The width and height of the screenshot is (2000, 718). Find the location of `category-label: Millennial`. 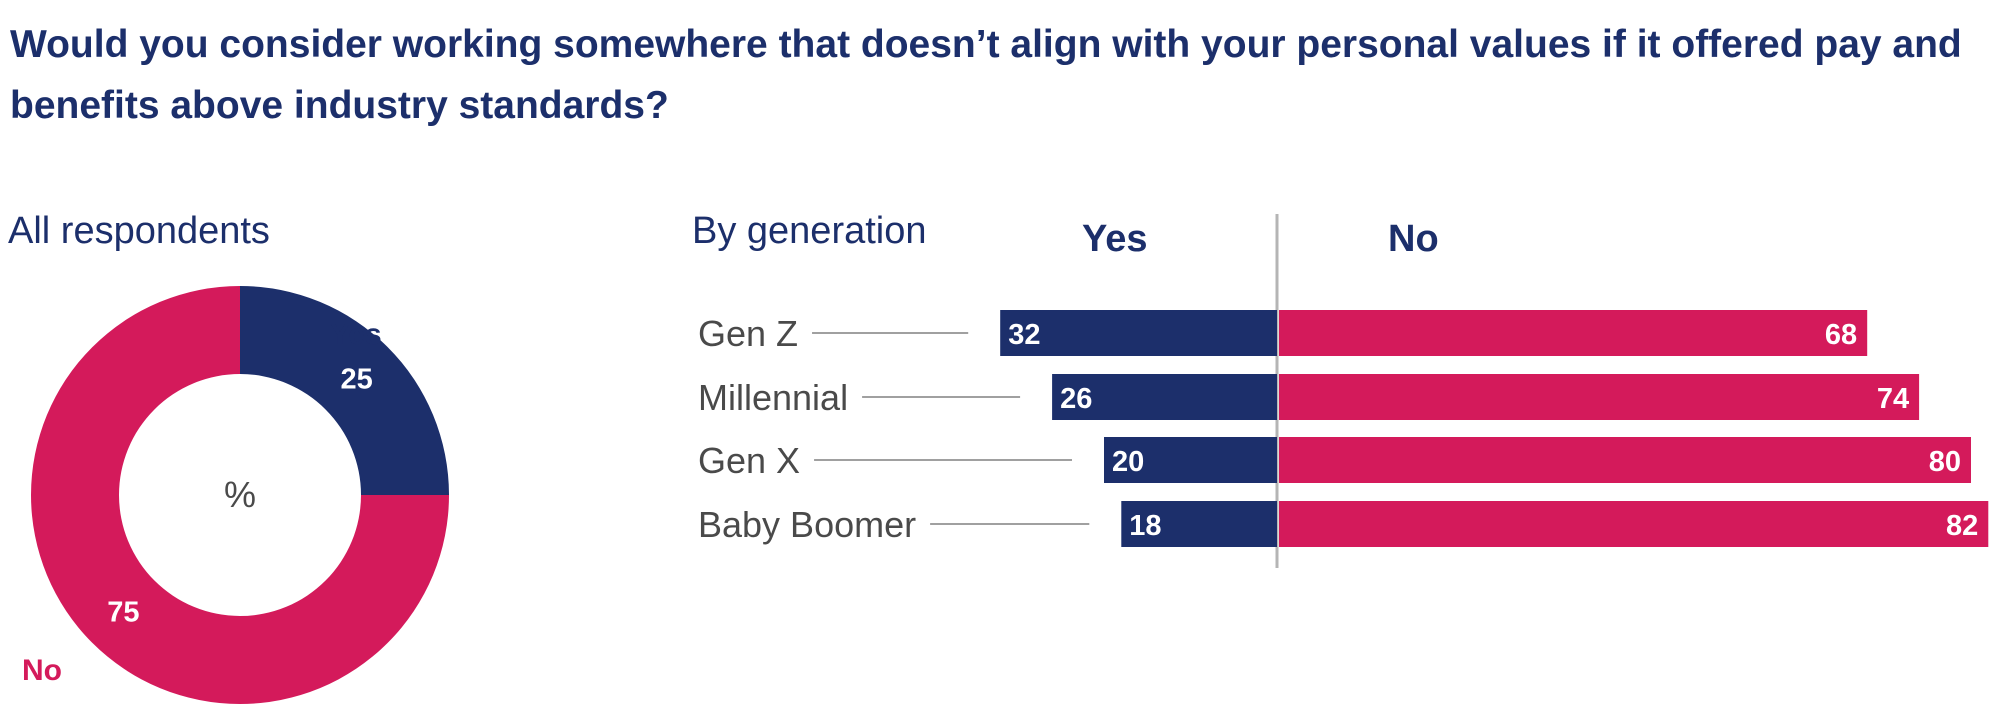

category-label: Millennial is located at coordinates (773, 397).